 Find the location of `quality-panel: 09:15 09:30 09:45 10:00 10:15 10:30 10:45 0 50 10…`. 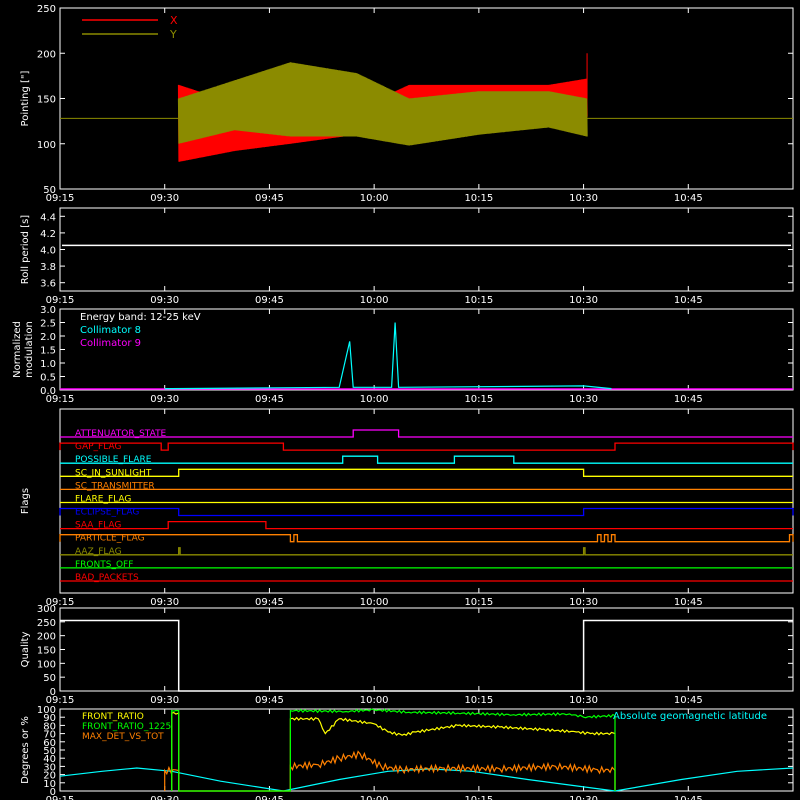

quality-panel: 09:15 09:30 09:45 10:00 10:15 10:30 10:45 0 50 10… is located at coordinates (407, 655).